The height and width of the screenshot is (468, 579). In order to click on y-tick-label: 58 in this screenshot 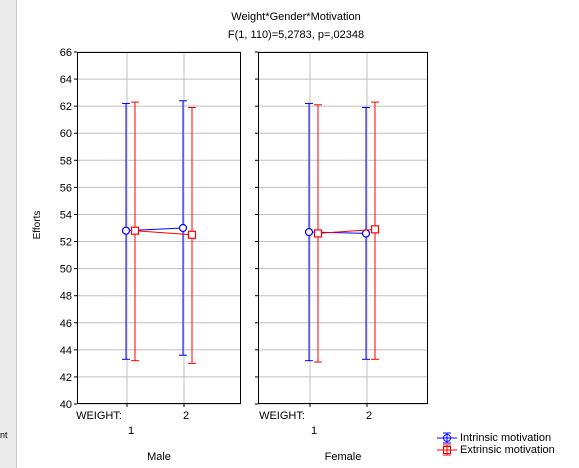, I will do `click(66, 161)`.